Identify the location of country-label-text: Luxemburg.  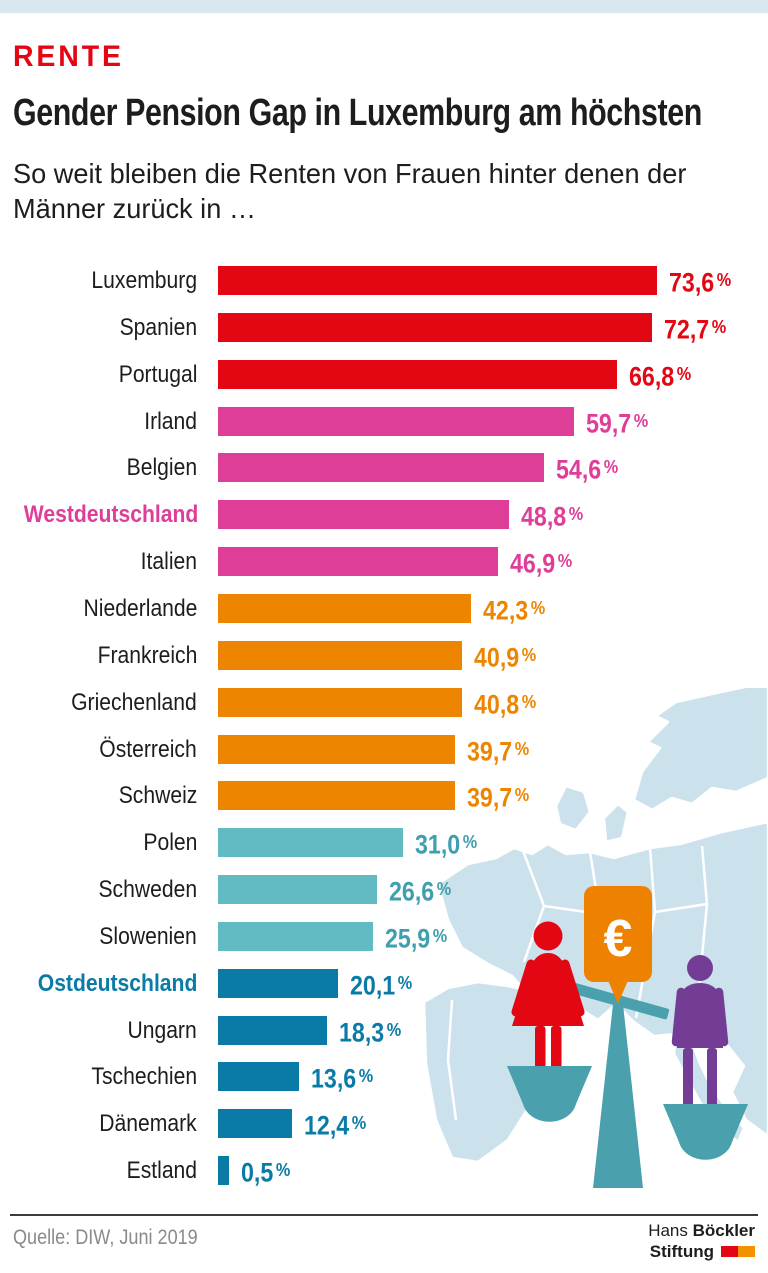
(144, 280).